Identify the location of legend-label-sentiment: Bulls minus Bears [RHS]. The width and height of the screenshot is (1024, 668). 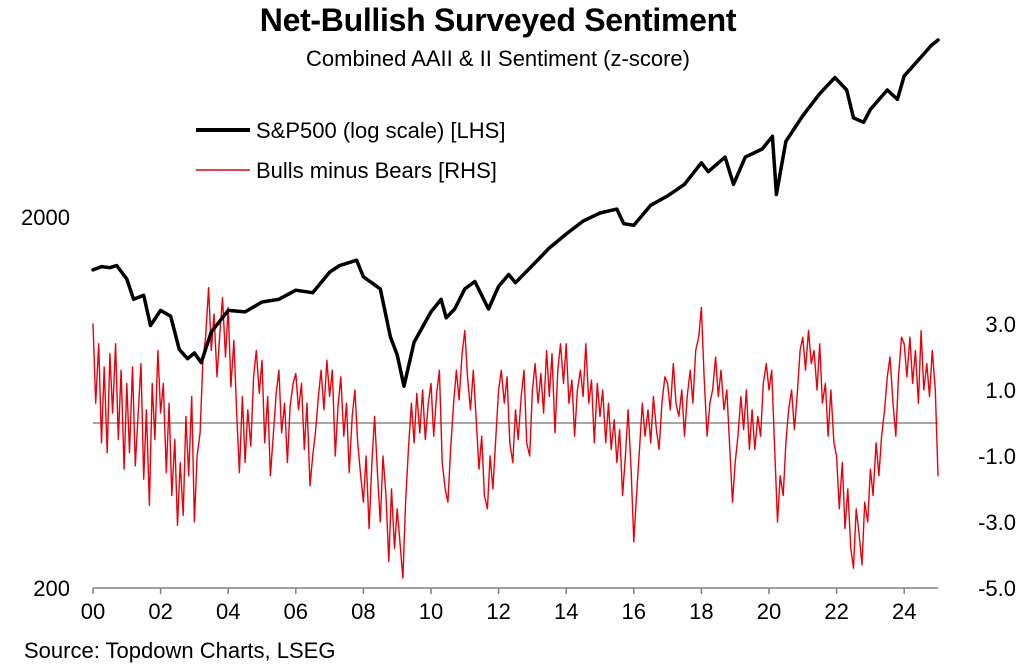
(376, 170).